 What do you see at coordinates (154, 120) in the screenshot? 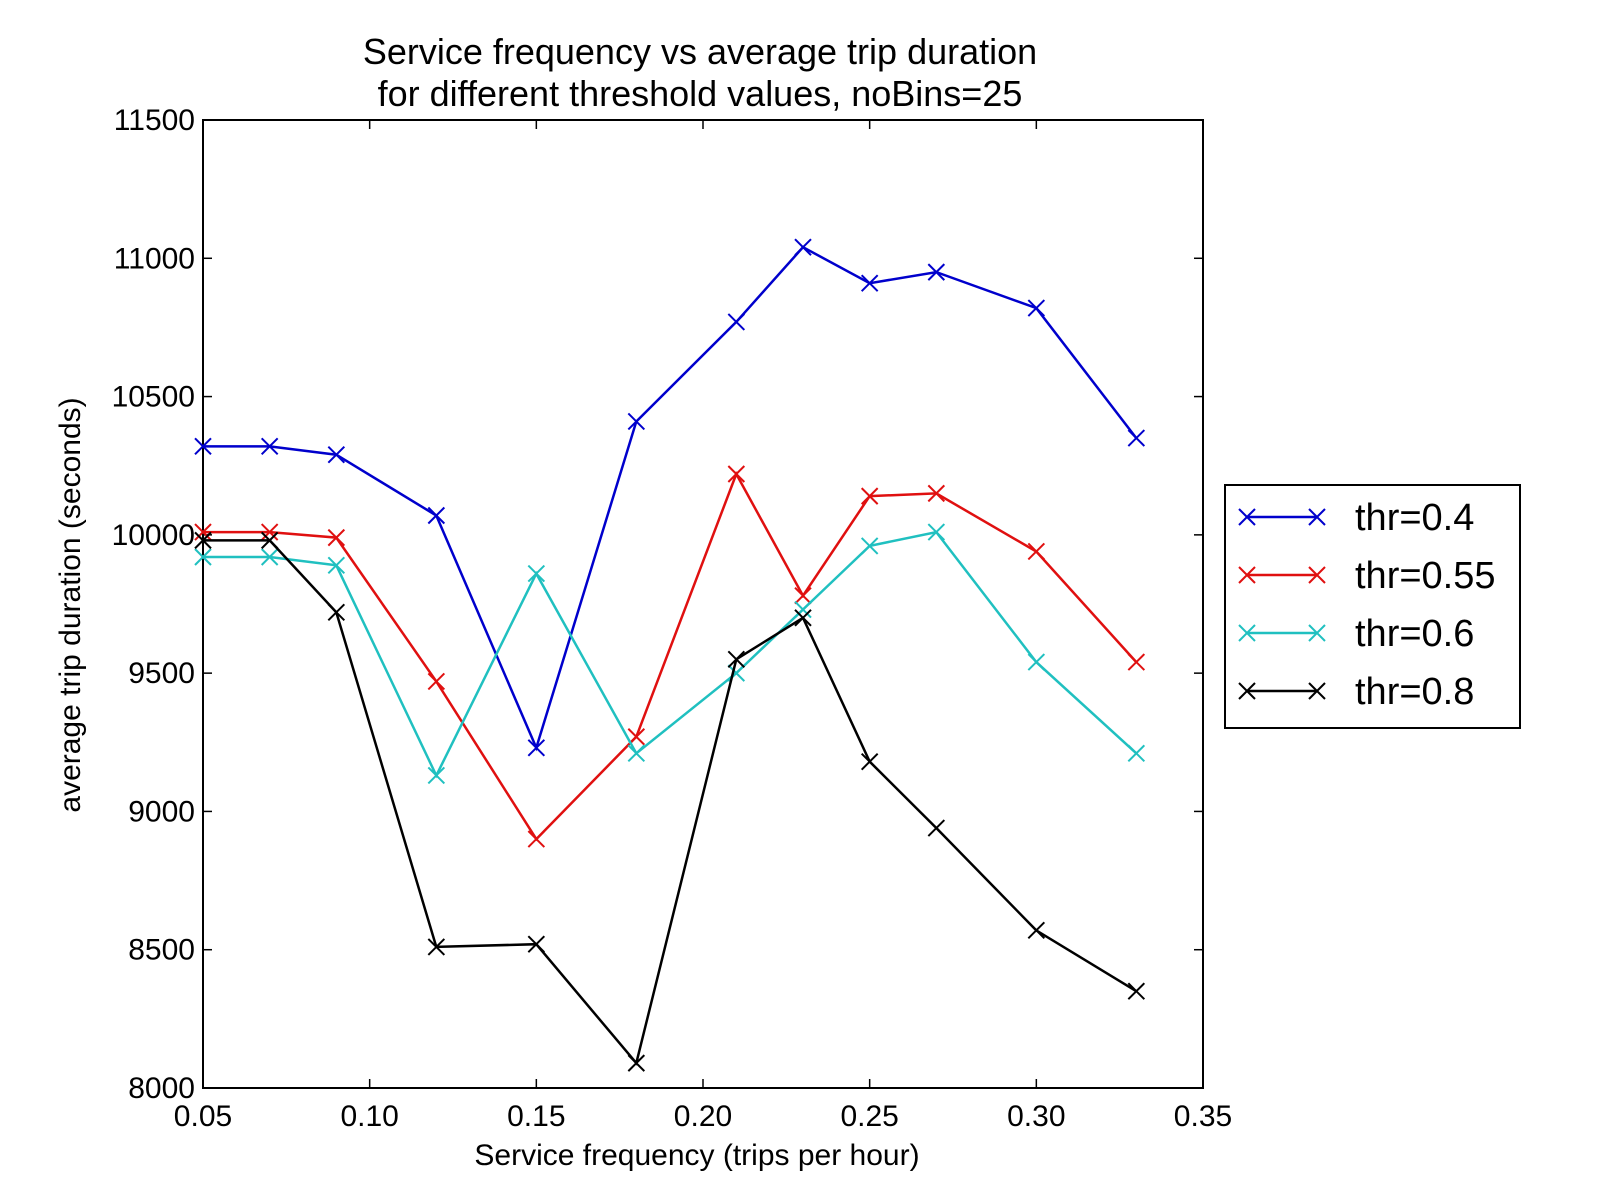
I see `y-tick-label: 11500` at bounding box center [154, 120].